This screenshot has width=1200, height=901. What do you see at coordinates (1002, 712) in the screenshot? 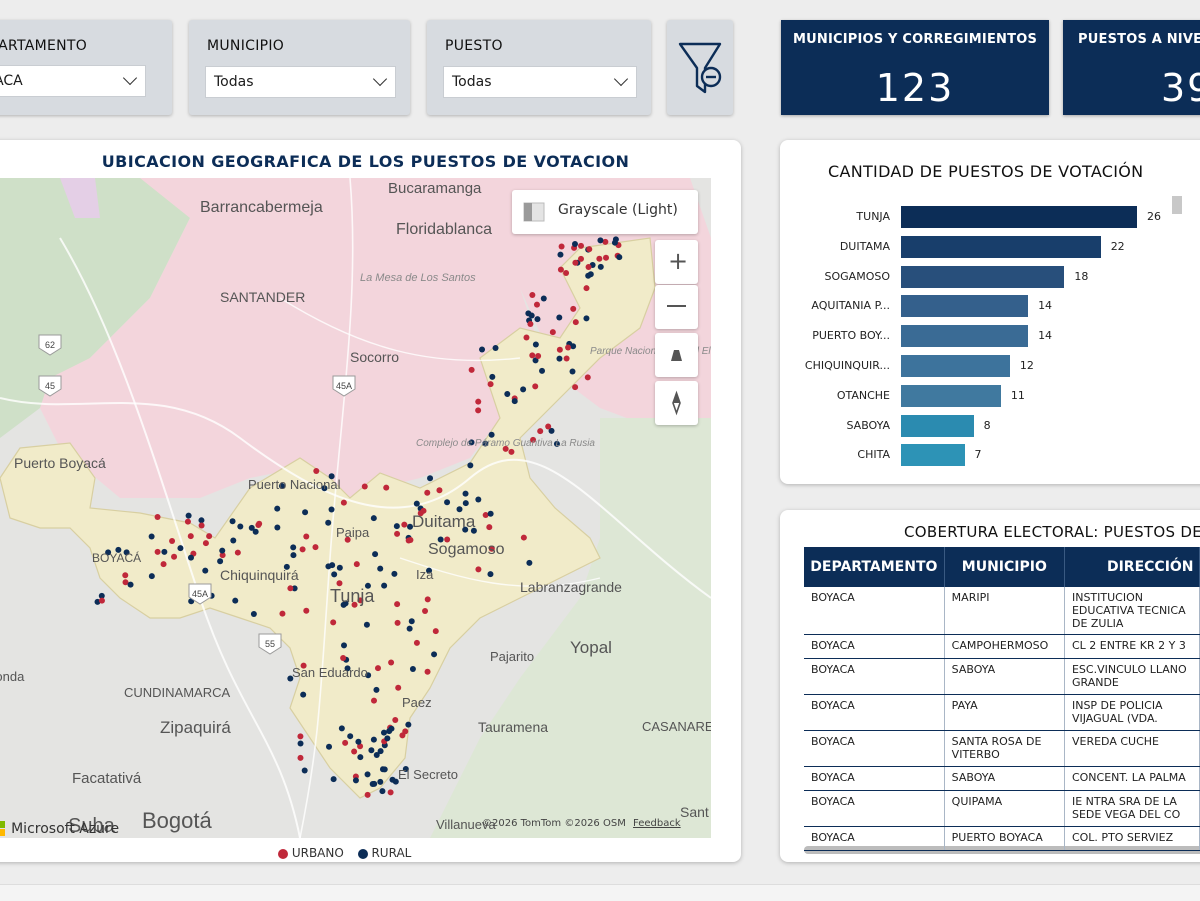
I see `table-row: BOYACA PAYA INSP DE POLICIA VIJAGUAL (VDA.` at bounding box center [1002, 712].